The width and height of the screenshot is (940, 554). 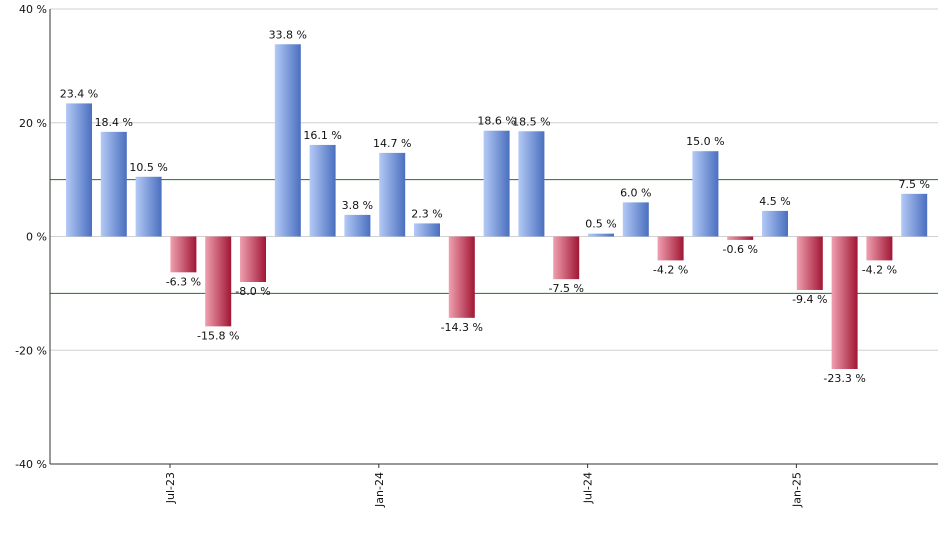 What do you see at coordinates (796, 490) in the screenshot?
I see `x-tick-label: Jan-25` at bounding box center [796, 490].